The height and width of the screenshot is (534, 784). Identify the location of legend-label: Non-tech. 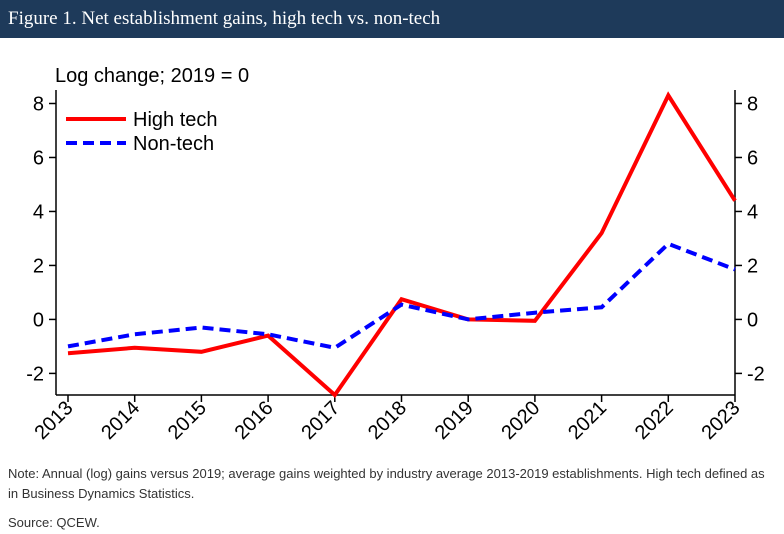
(173, 144).